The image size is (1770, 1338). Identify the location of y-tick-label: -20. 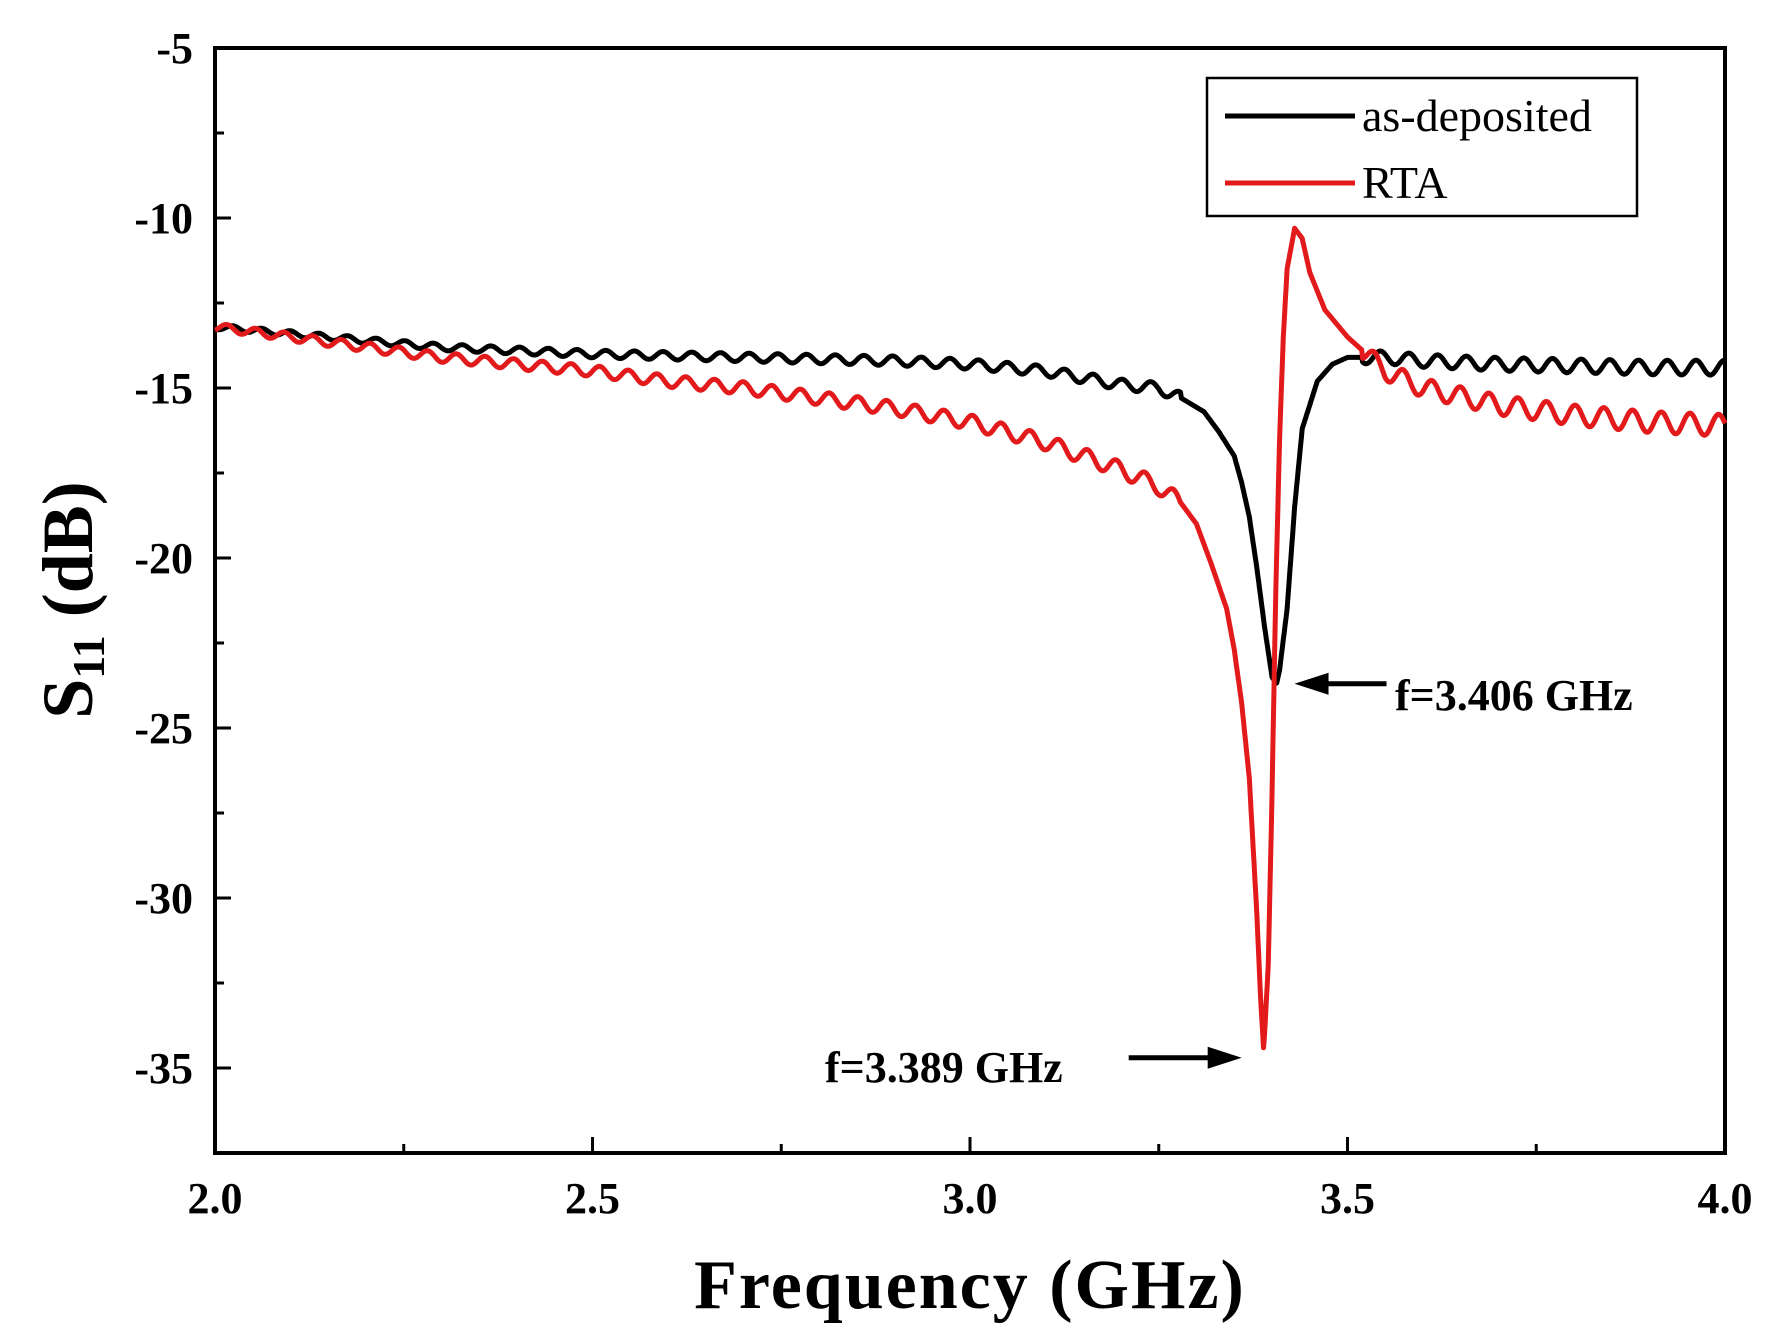
(163, 558).